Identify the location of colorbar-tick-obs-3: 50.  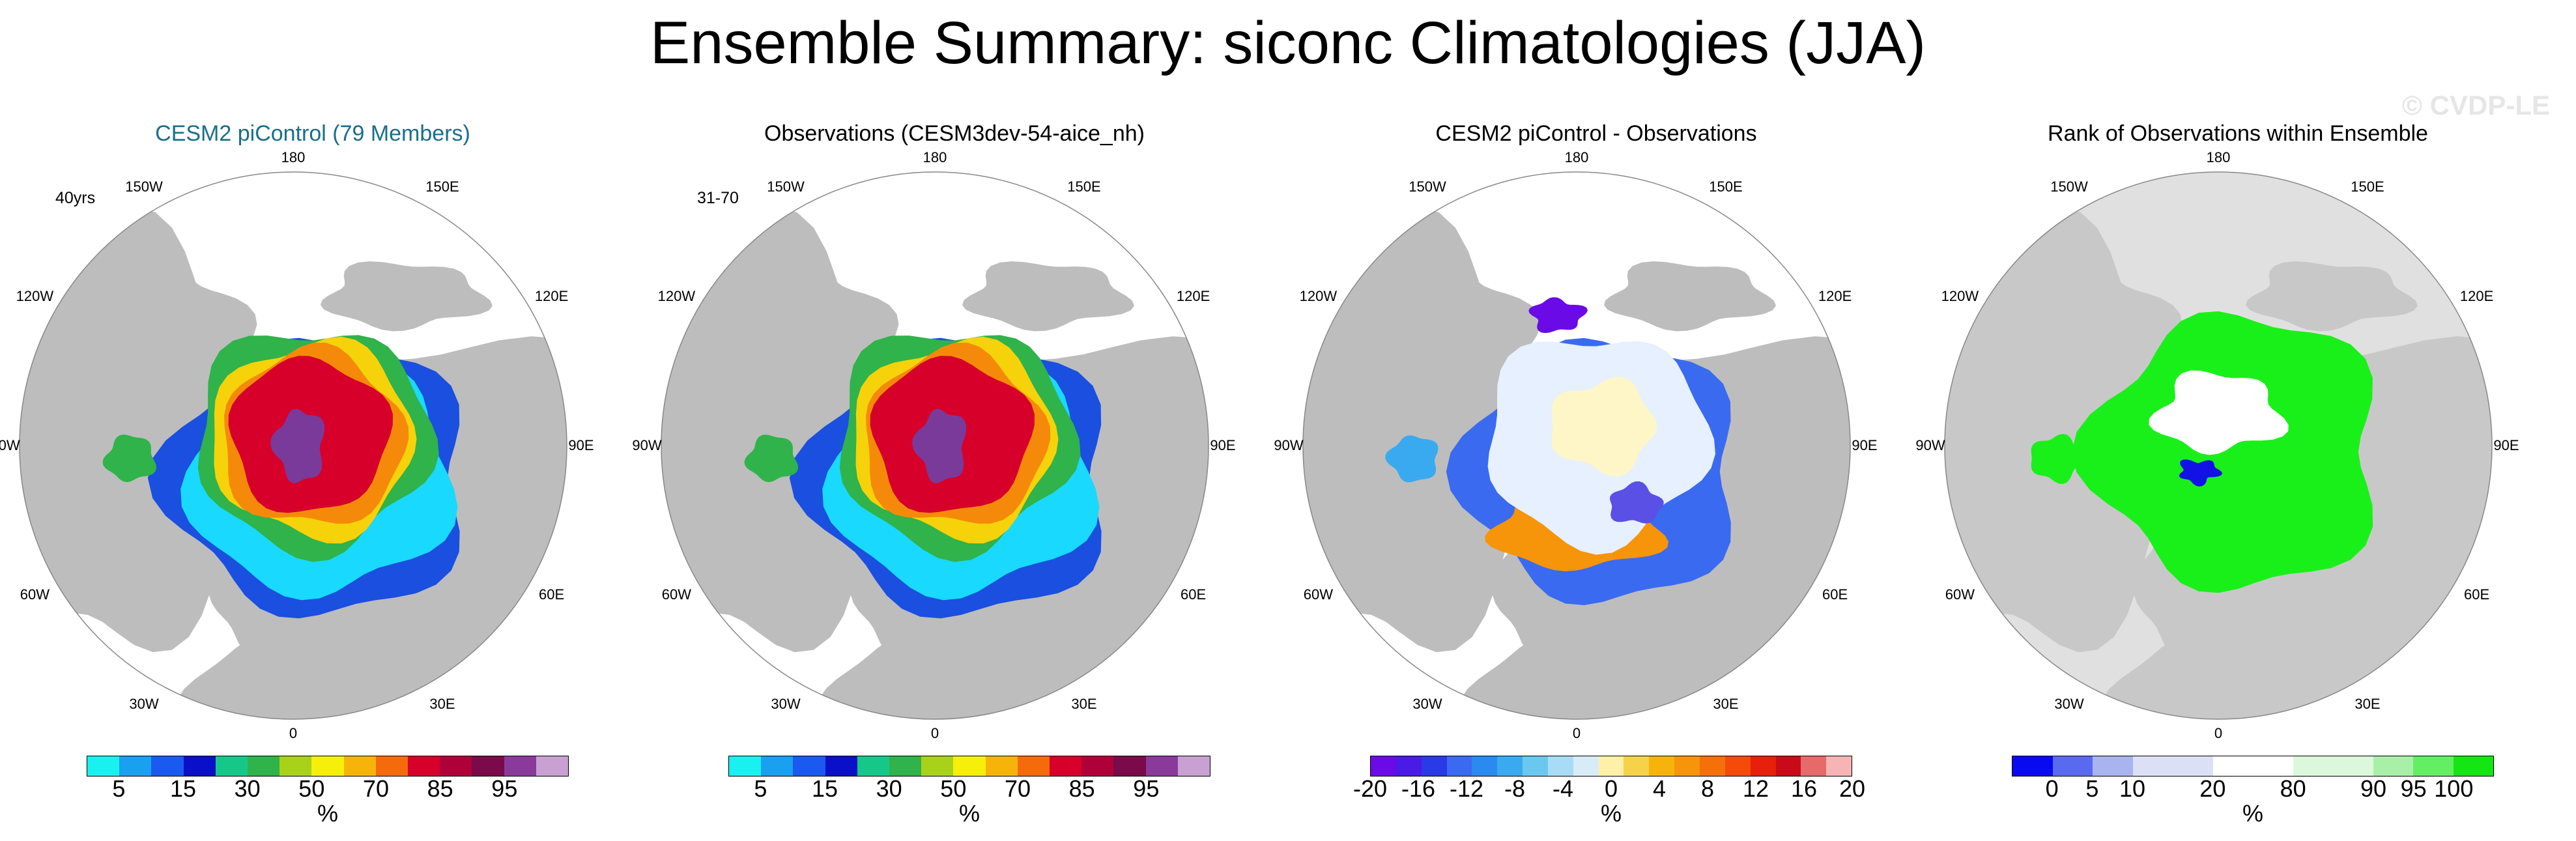
(954, 789).